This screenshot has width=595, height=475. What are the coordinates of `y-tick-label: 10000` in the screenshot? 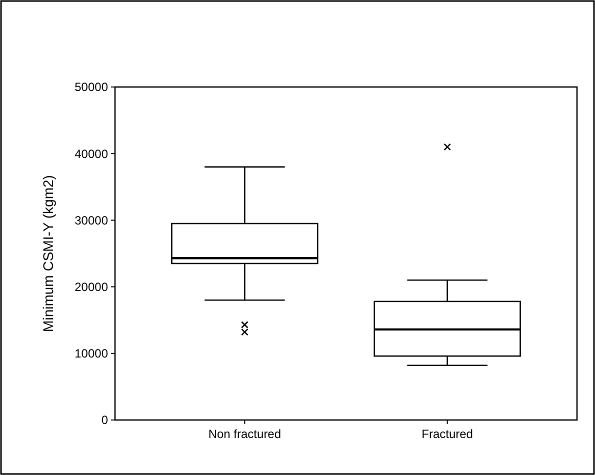 It's located at (91, 353).